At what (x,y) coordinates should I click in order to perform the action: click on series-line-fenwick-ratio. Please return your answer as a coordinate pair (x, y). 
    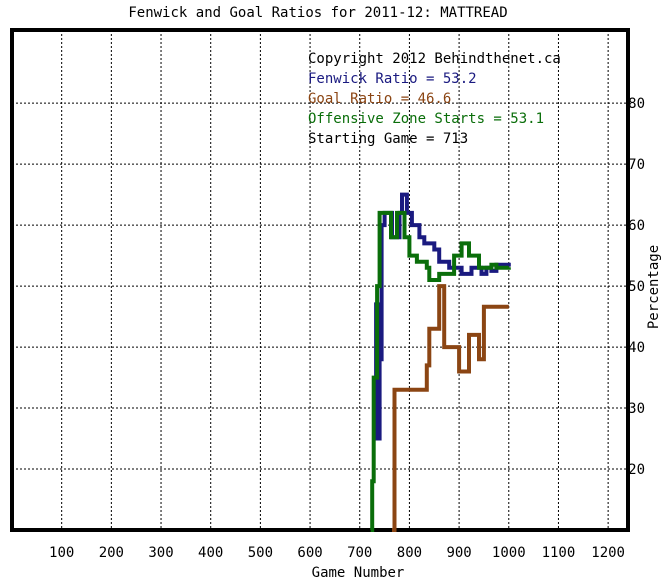
    Looking at the image, I should click on (442, 316).